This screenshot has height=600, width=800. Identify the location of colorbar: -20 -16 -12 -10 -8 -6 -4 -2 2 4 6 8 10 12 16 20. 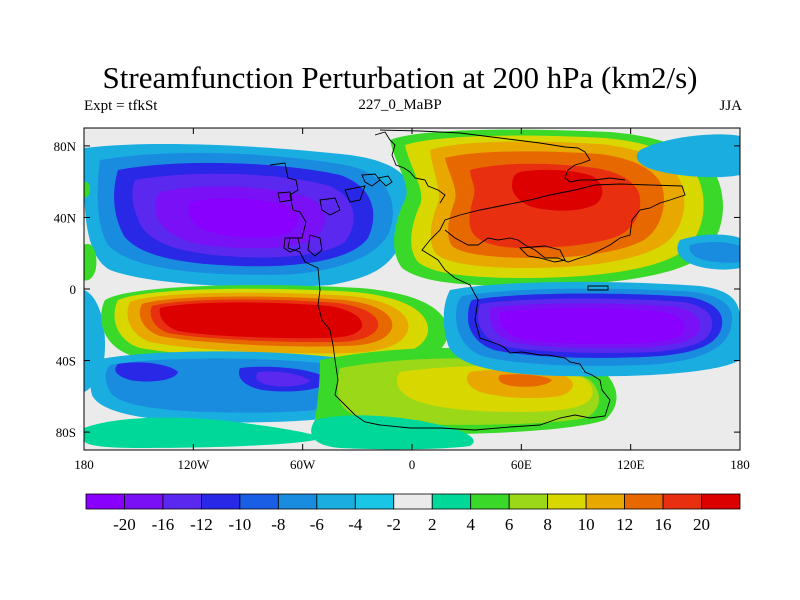
(413, 513).